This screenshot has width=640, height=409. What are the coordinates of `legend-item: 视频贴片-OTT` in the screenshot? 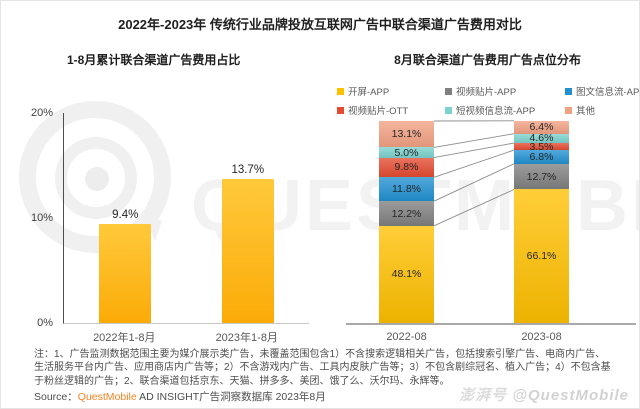 It's located at (391, 110).